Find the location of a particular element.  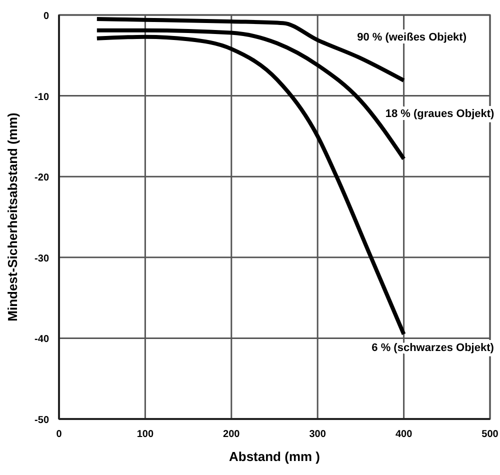

x-tick-label: 500 is located at coordinates (490, 434).